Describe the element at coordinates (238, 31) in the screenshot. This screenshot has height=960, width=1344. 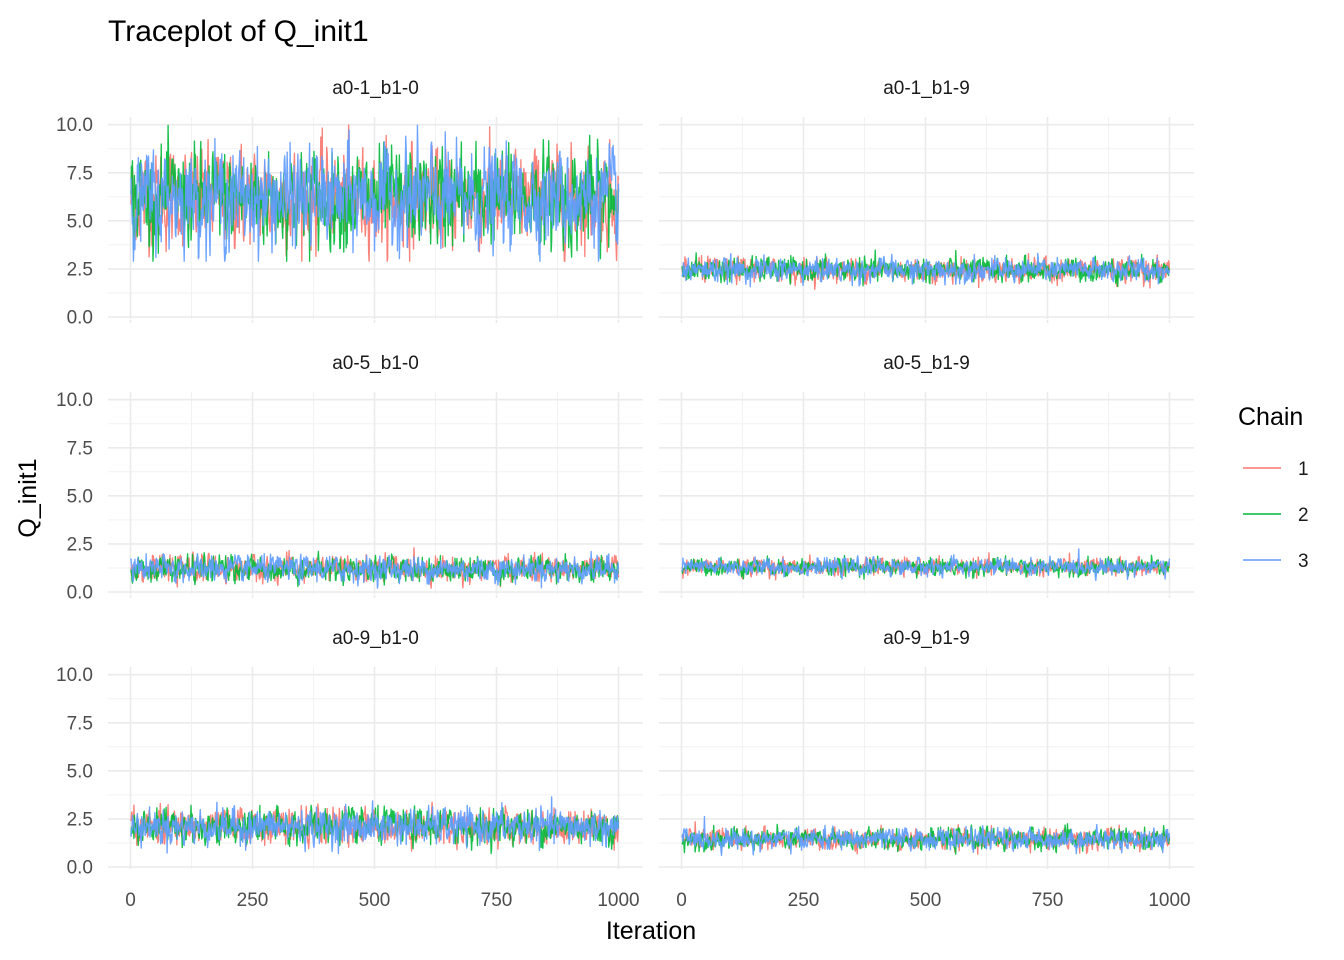
I see `chart-title: Traceplot of Q_init1` at that location.